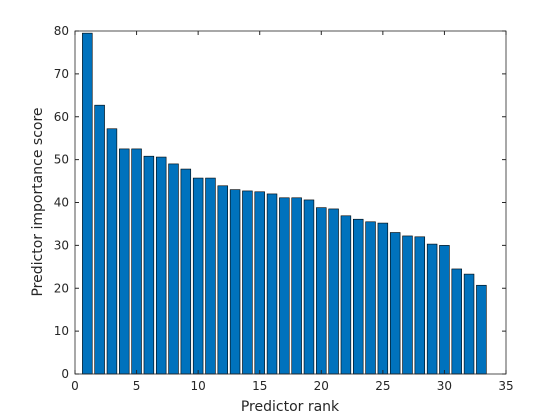 The height and width of the screenshot is (420, 560). What do you see at coordinates (259, 386) in the screenshot?
I see `x-tick-label: 15` at bounding box center [259, 386].